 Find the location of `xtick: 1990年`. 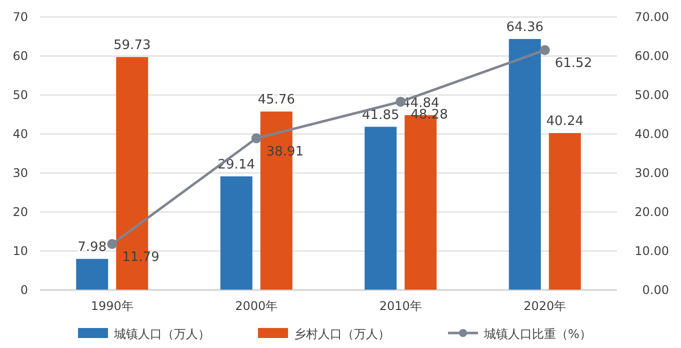

xtick: 1990年 is located at coordinates (112, 306).